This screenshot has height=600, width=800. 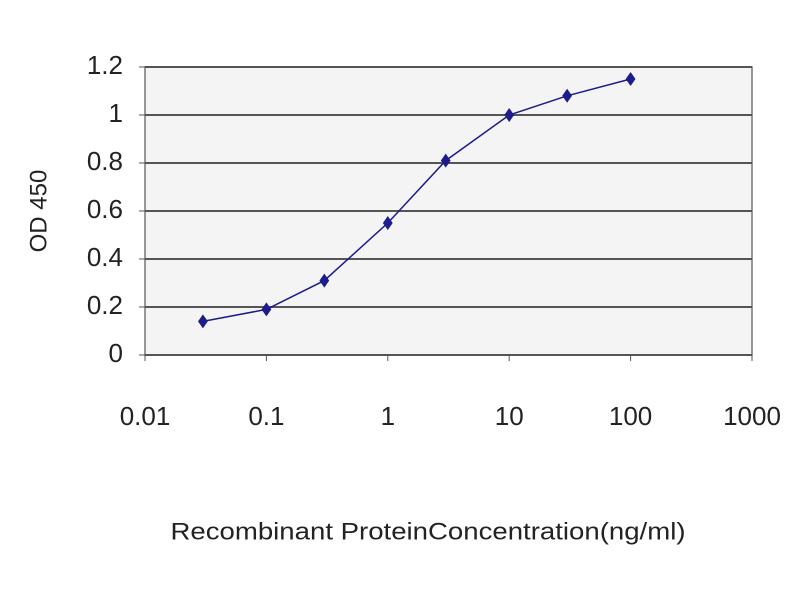 I want to click on y-tick-label: 0.2, so click(x=105, y=305).